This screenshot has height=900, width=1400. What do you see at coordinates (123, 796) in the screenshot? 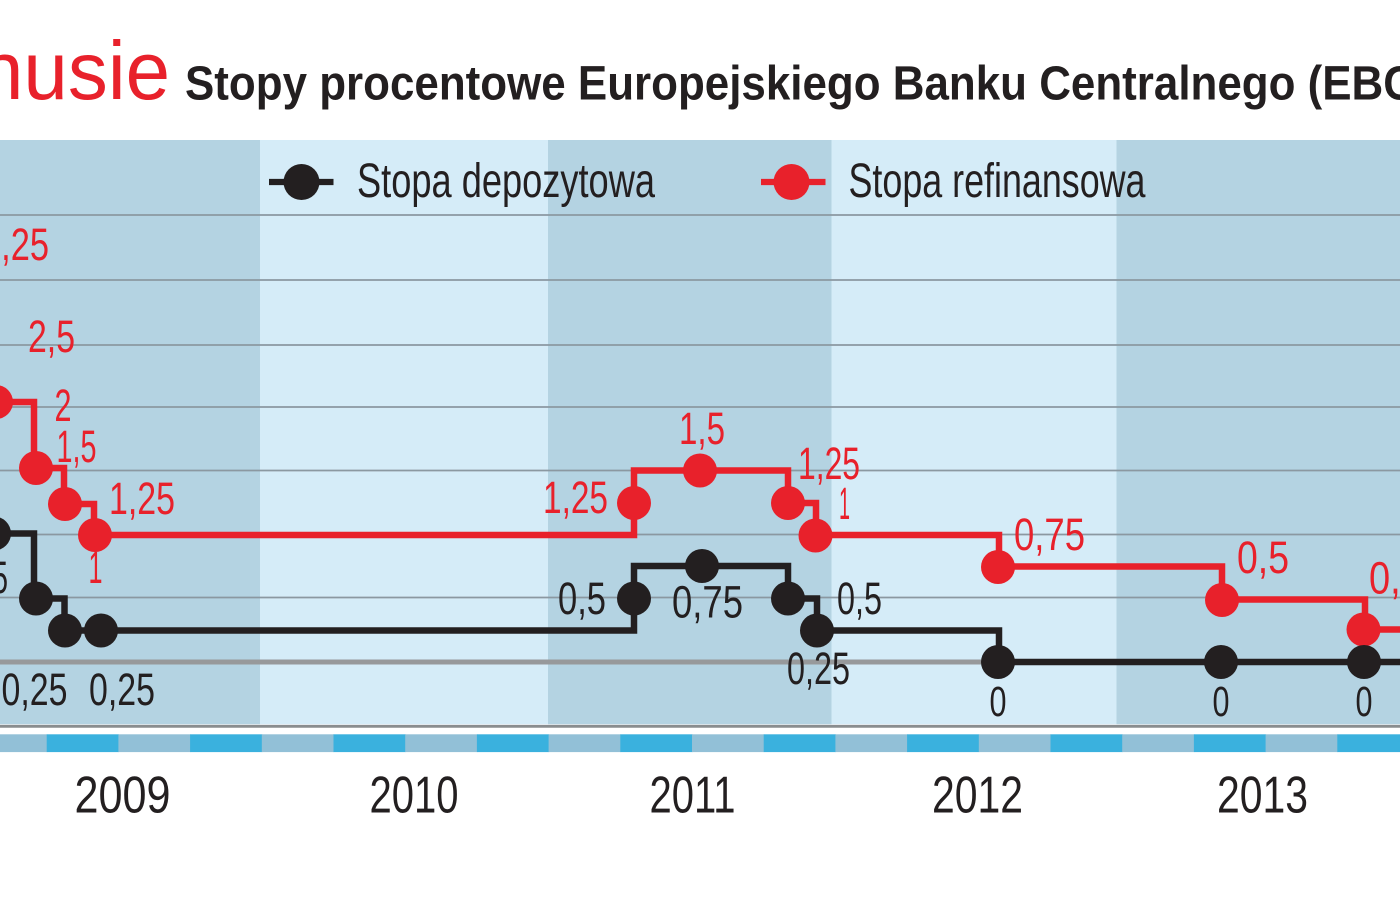
I see `svg-text: 2009` at bounding box center [123, 796].